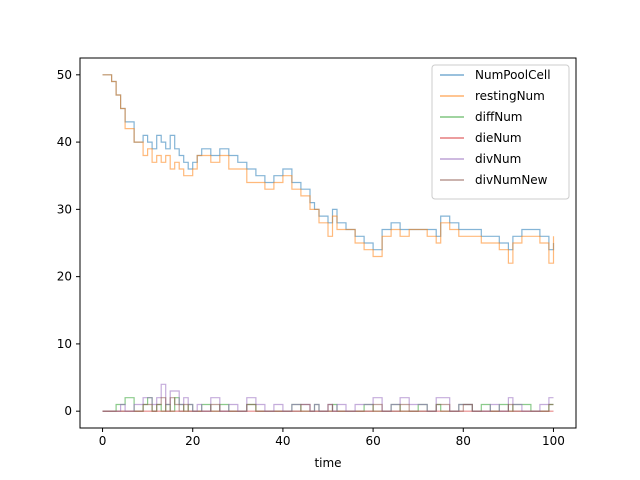 The height and width of the screenshot is (480, 640). I want to click on legend-label: NumPoolCell, so click(513, 75).